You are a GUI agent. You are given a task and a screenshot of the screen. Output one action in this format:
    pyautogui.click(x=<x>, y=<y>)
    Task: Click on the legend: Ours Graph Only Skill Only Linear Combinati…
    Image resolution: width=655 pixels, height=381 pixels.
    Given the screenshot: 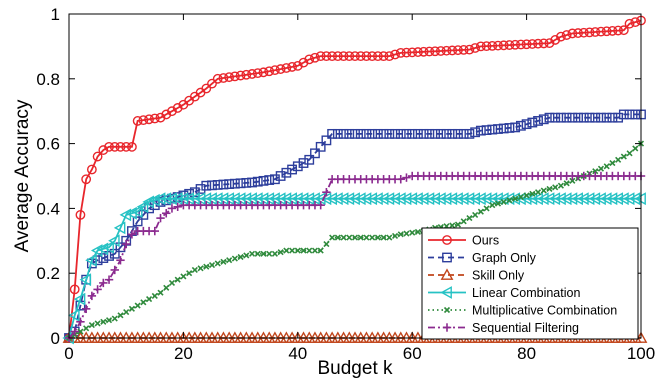 What is the action you would take?
    pyautogui.click(x=530, y=283)
    